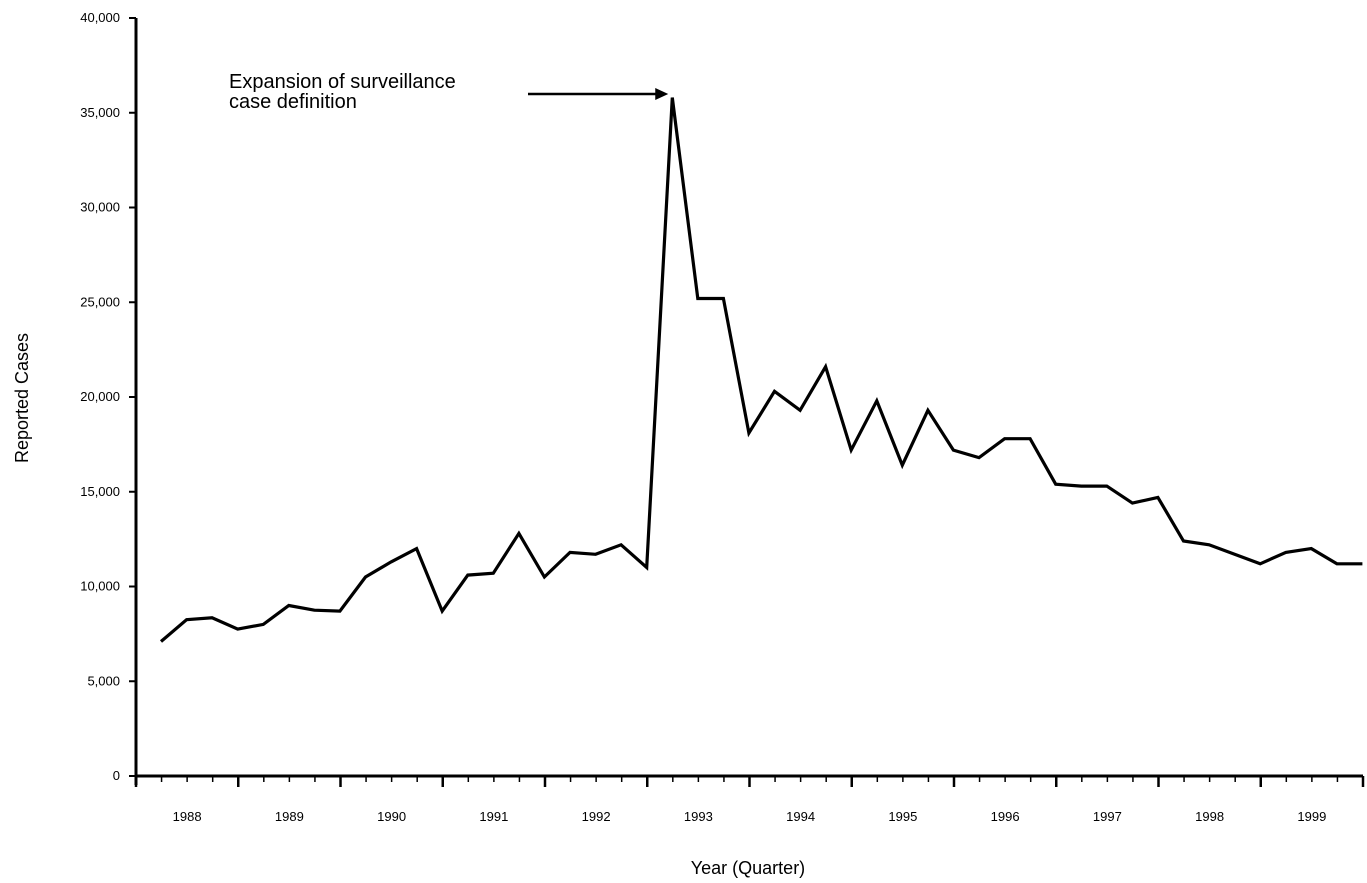 This screenshot has height=883, width=1367. Describe the element at coordinates (342, 82) in the screenshot. I see `annotation-text: Expansion of surveillance` at that location.